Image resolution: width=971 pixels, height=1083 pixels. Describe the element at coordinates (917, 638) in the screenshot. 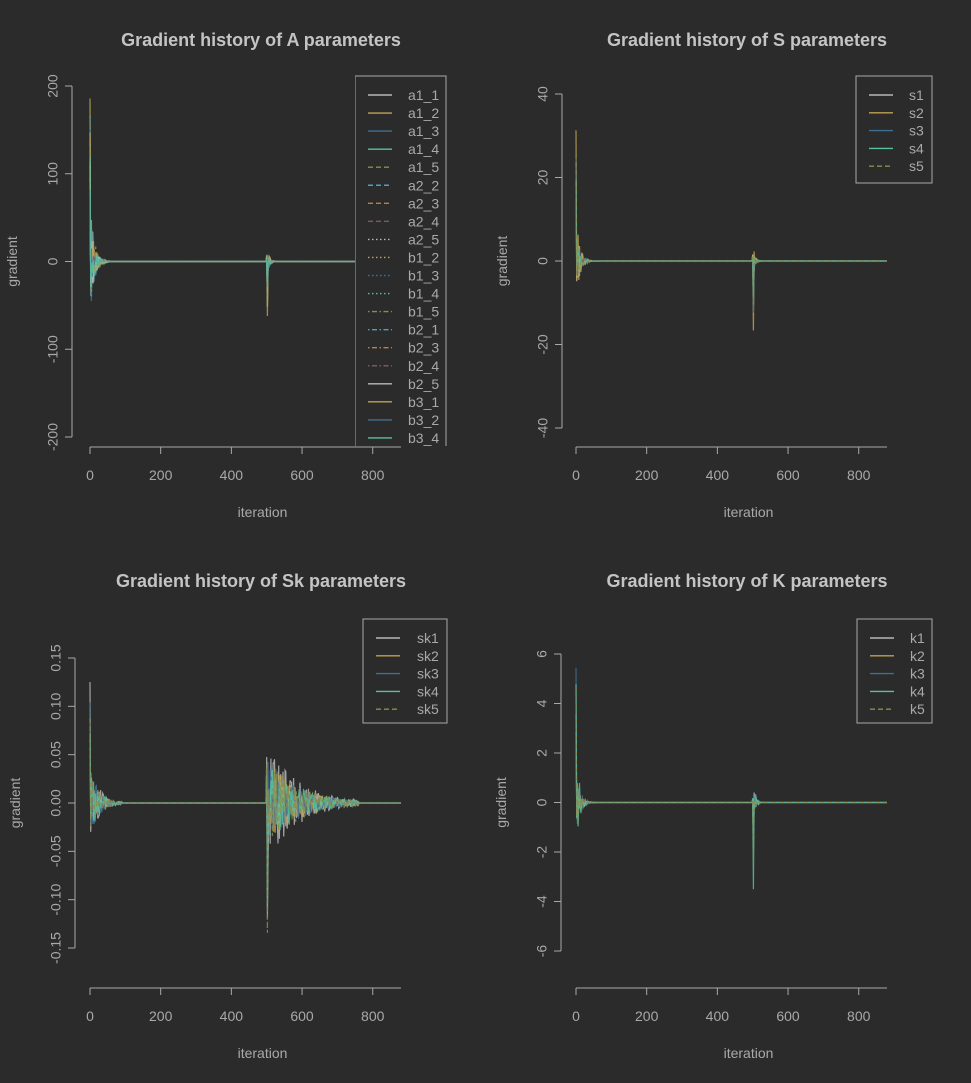

I see `legend-label: k1` at that location.